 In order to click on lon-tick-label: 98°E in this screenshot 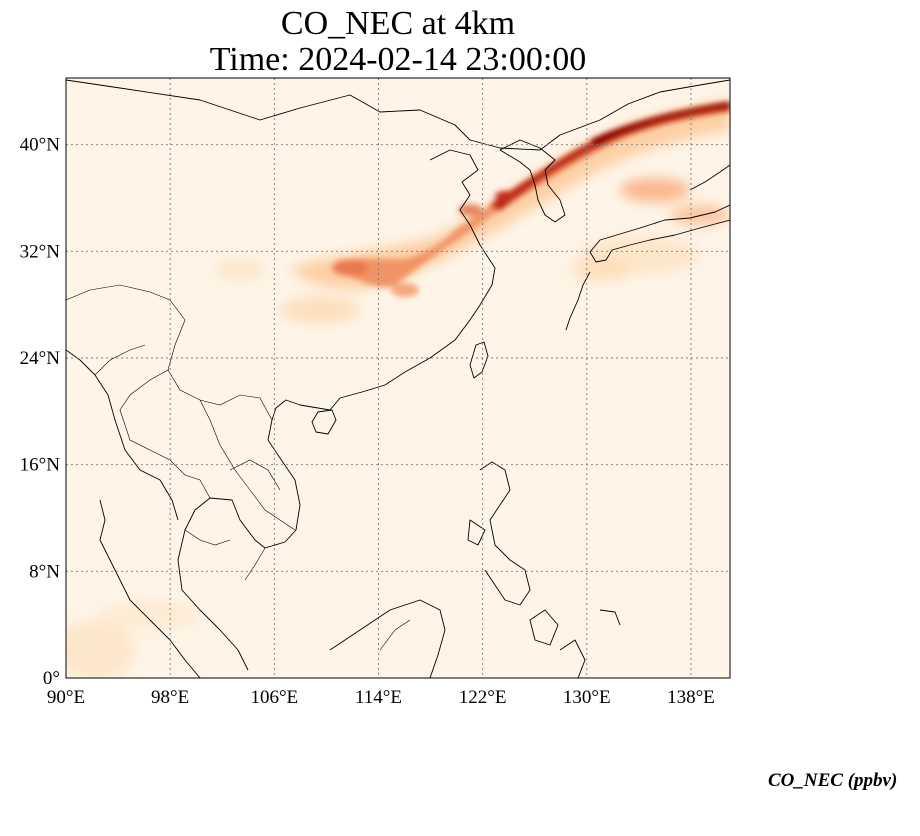, I will do `click(170, 697)`.